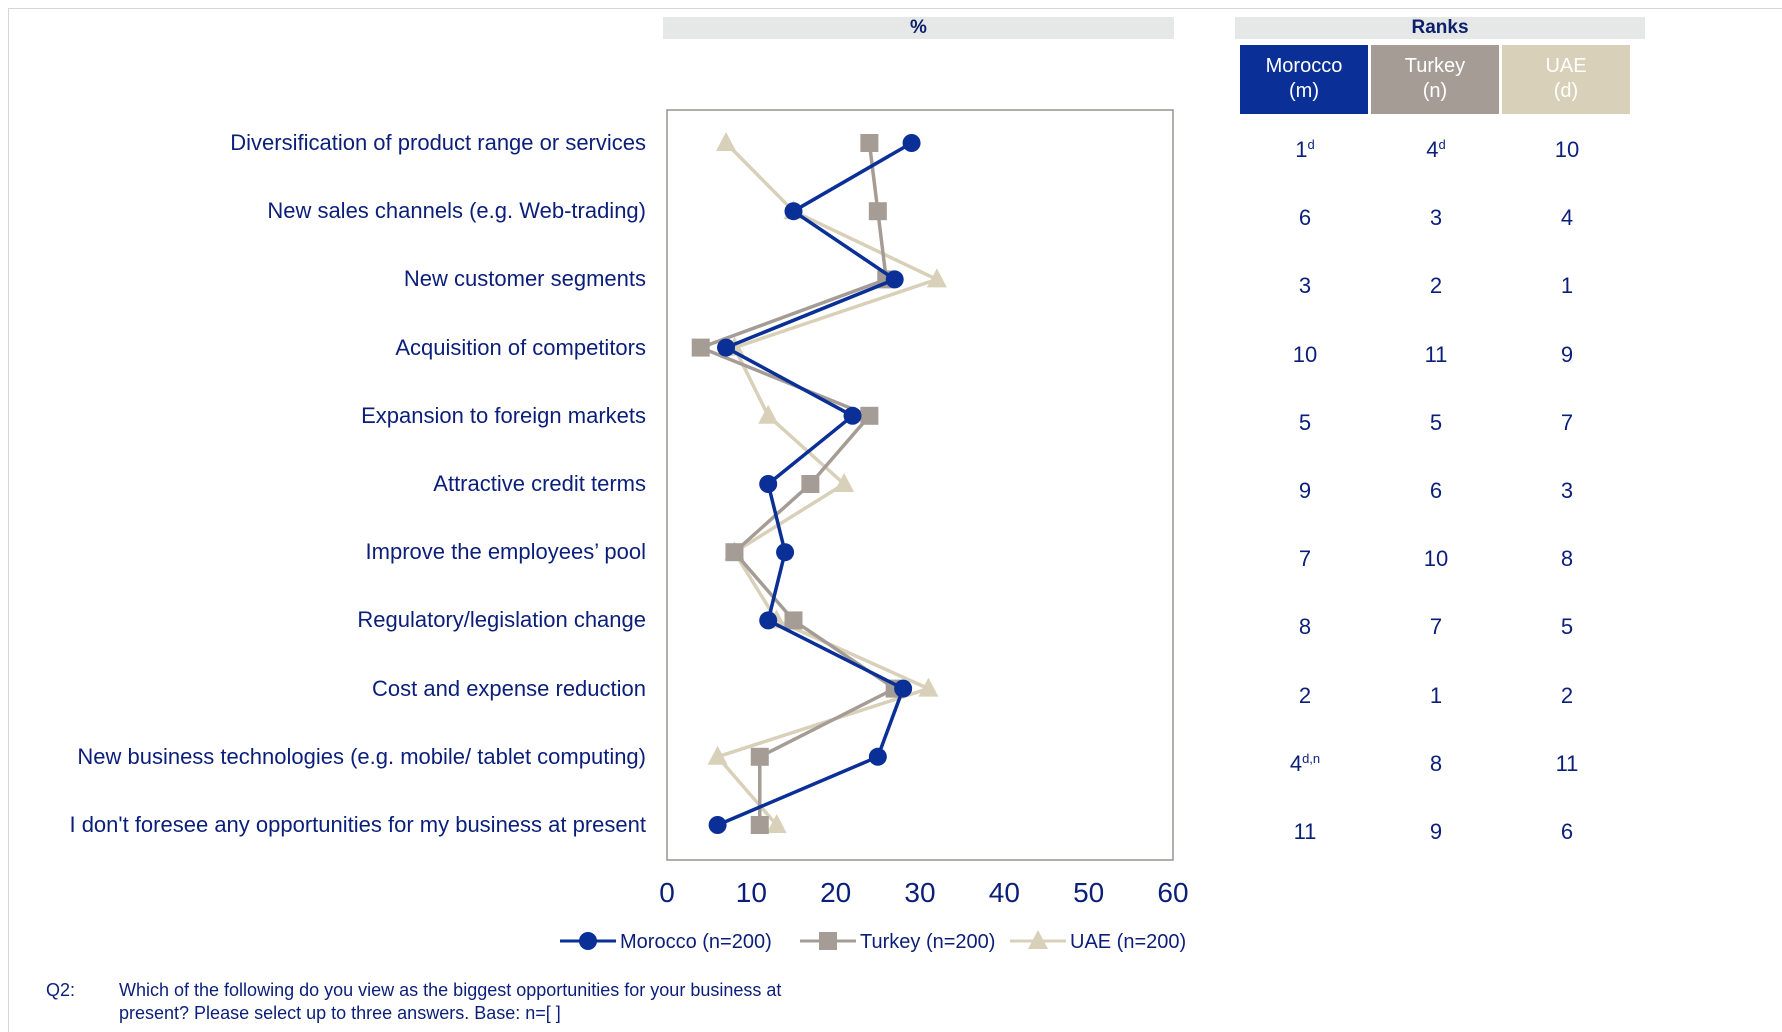  What do you see at coordinates (505, 552) in the screenshot?
I see `category-label: Improve the employees’ pool` at bounding box center [505, 552].